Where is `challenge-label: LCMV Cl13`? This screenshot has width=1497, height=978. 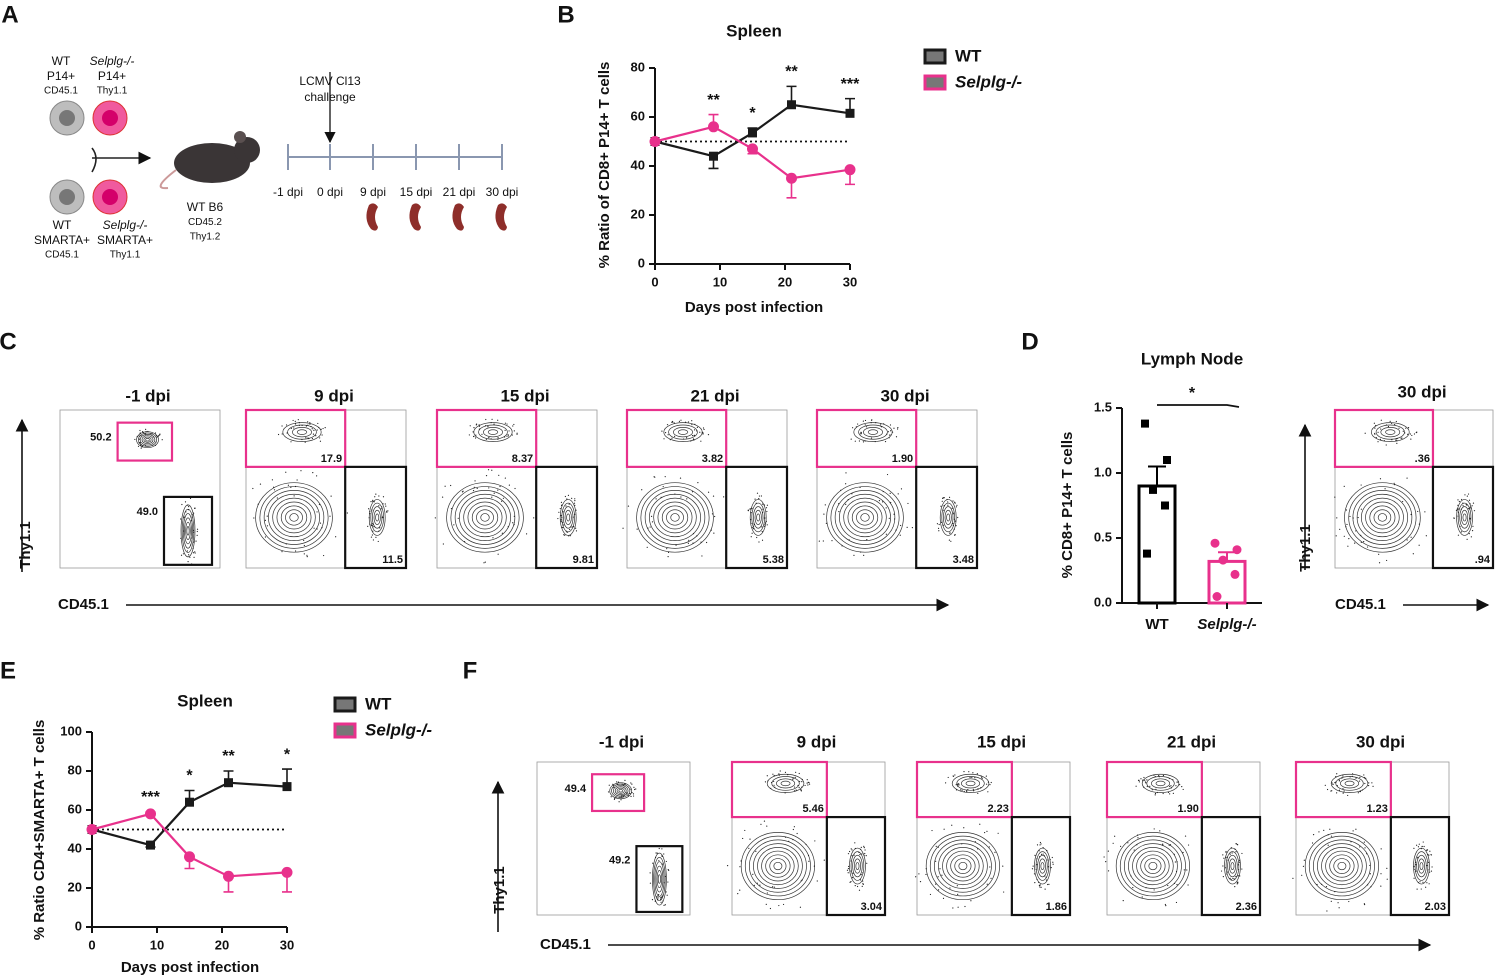
challenge-label: LCMV Cl13 is located at coordinates (330, 81).